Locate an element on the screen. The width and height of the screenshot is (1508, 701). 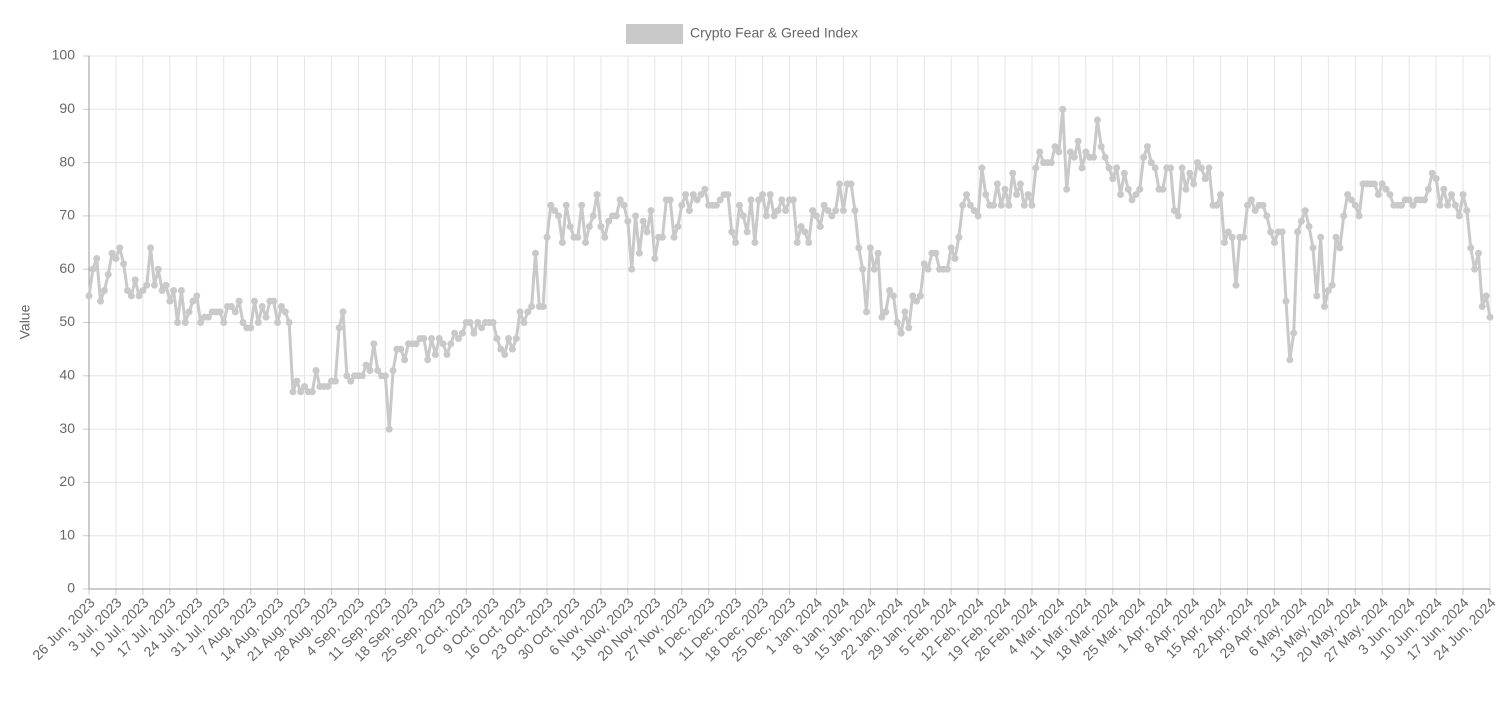
y-tick-label: 50 is located at coordinates (67, 321).